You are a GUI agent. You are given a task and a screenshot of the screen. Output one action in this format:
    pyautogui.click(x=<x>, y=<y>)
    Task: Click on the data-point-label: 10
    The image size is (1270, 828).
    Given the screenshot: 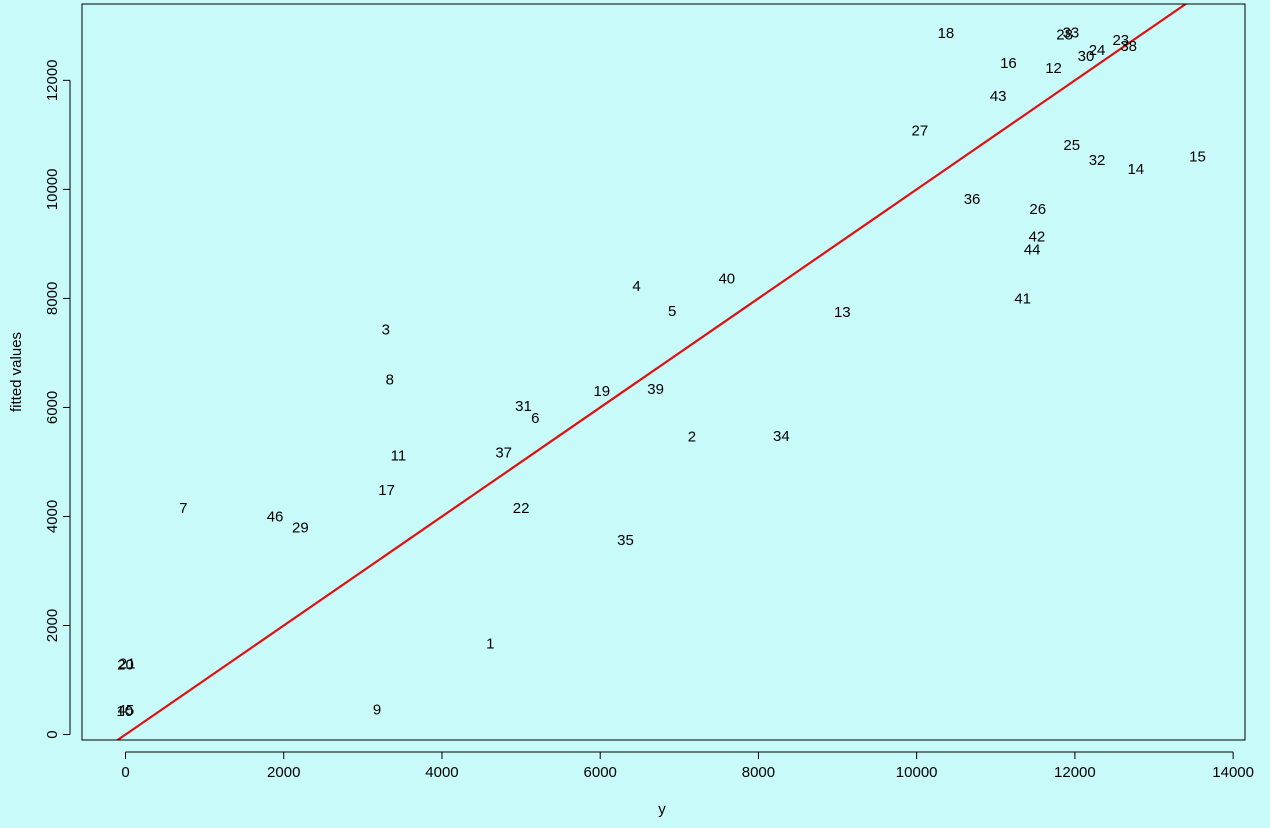 What is the action you would take?
    pyautogui.click(x=124, y=711)
    